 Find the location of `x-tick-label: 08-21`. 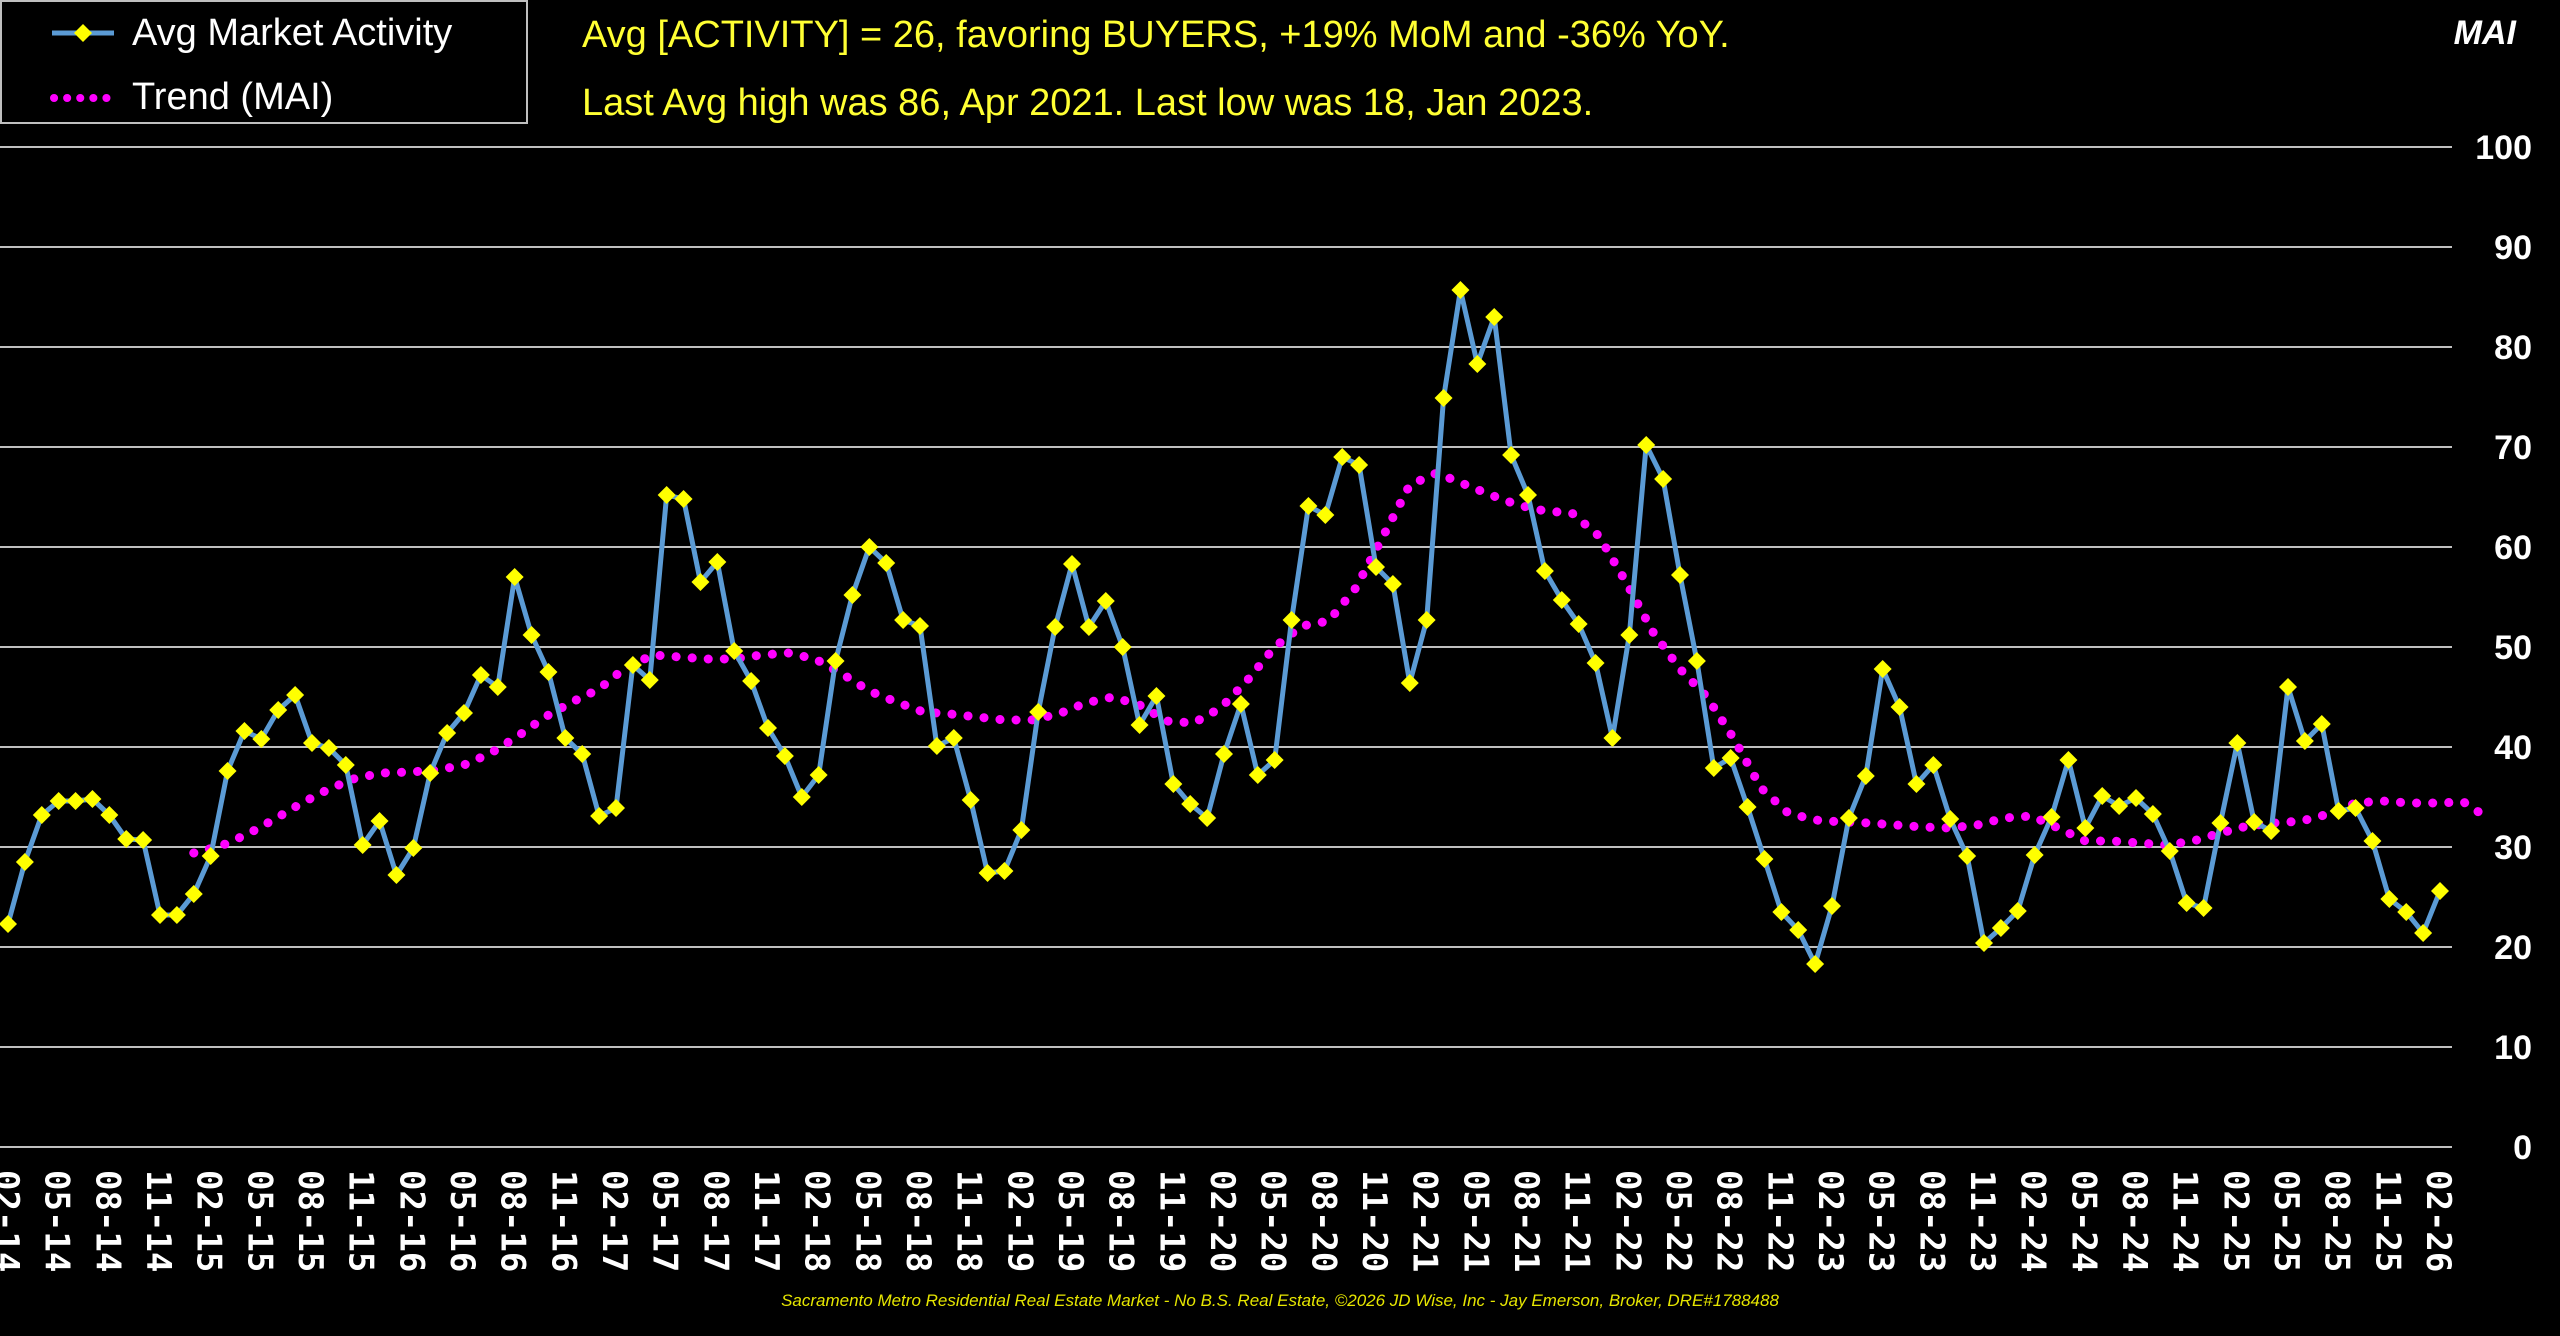

x-tick-label: 08-21 is located at coordinates (1526, 1221).